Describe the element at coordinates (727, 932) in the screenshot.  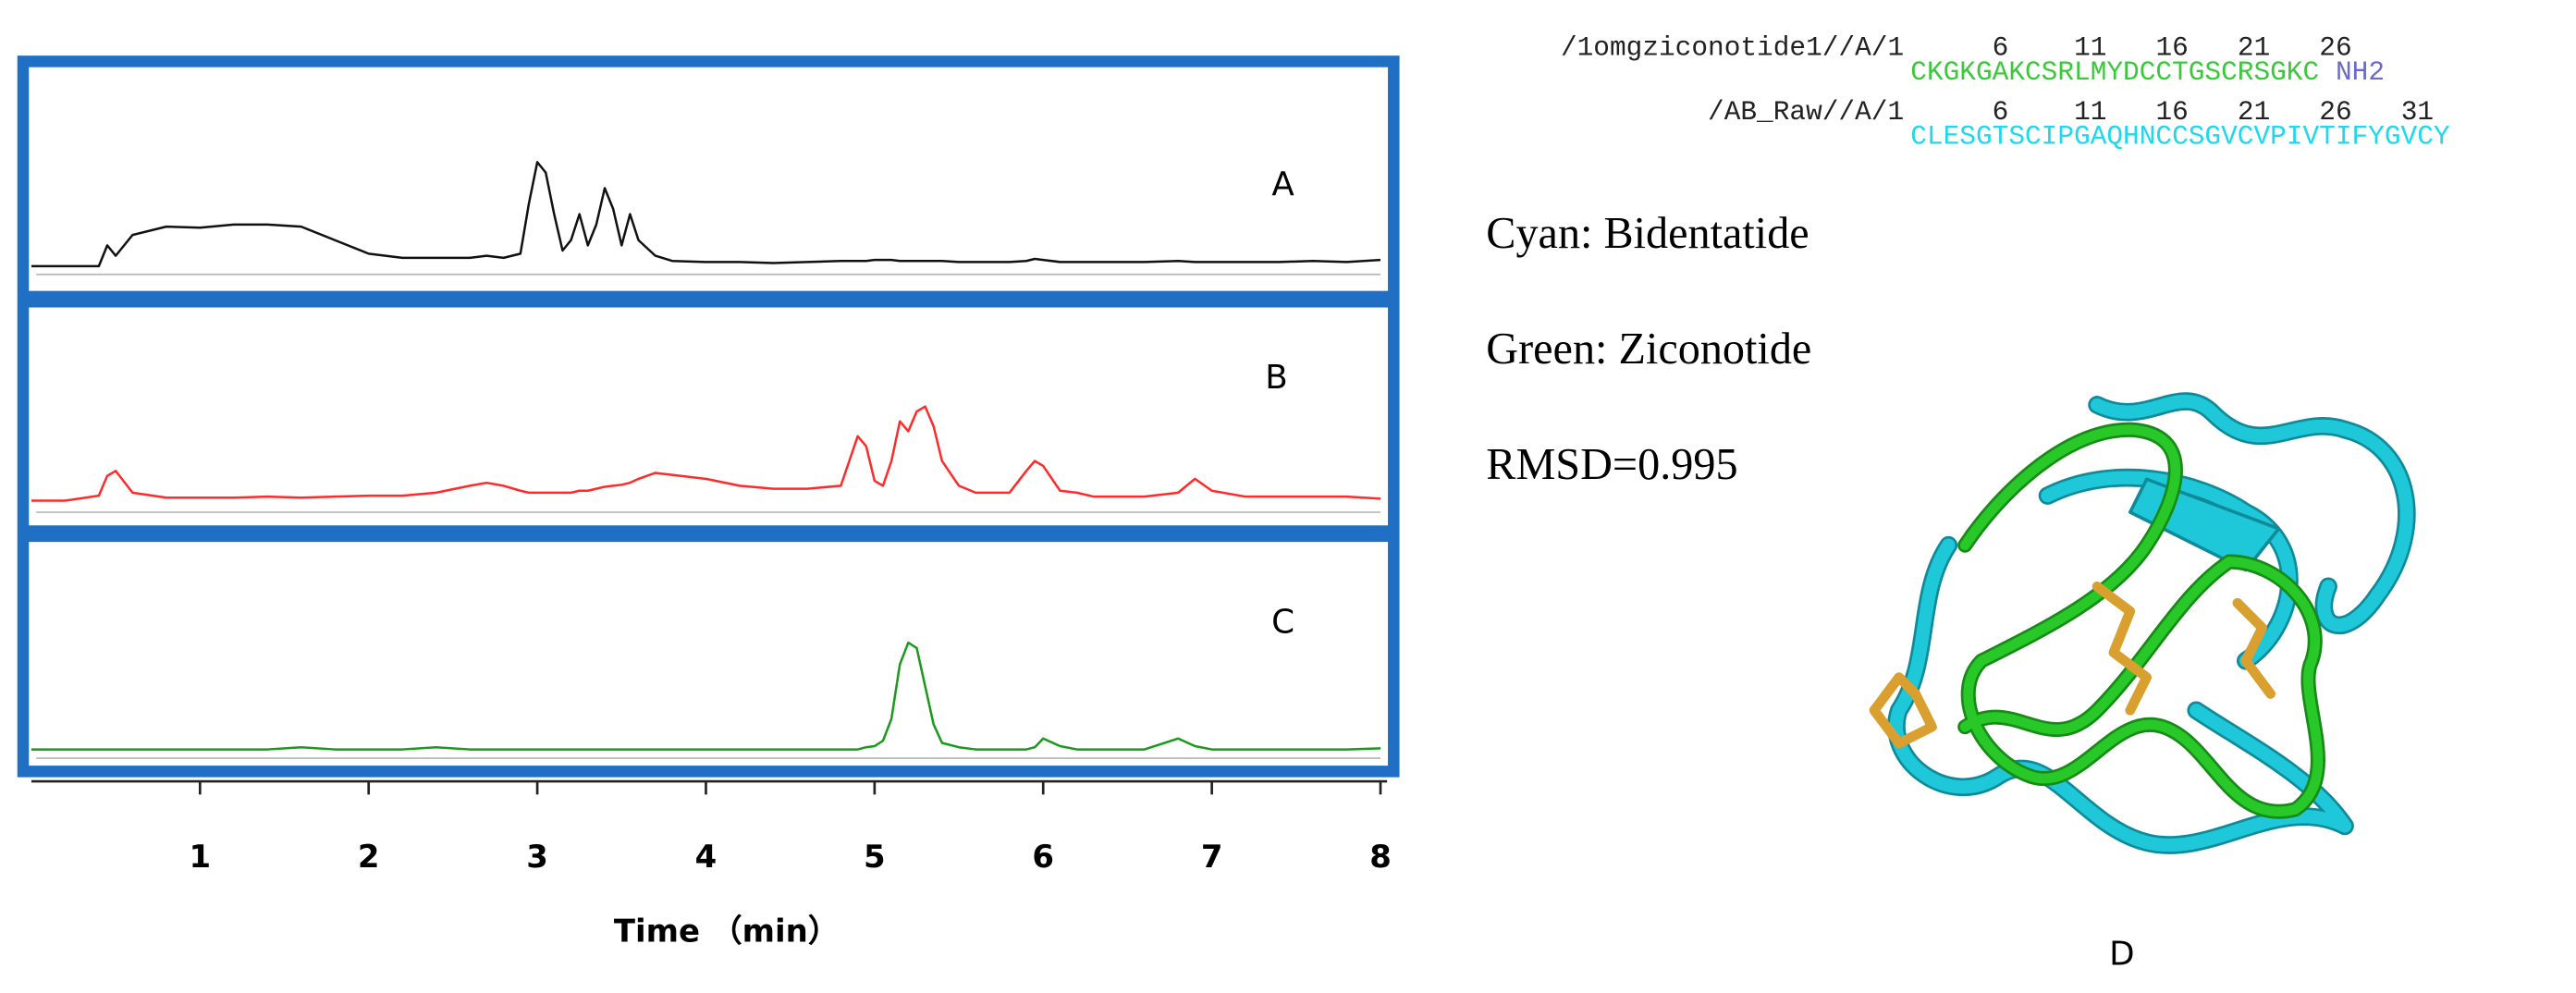
I see `x-axis-label: Time （min）` at that location.